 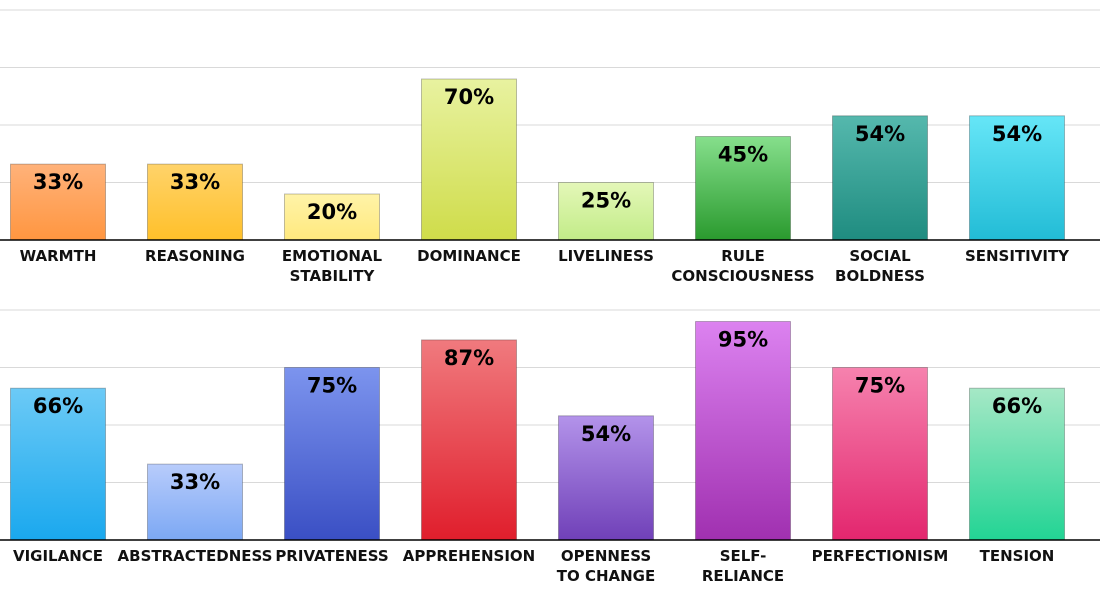 What do you see at coordinates (469, 256) in the screenshot?
I see `category-label: DOMINANCE` at bounding box center [469, 256].